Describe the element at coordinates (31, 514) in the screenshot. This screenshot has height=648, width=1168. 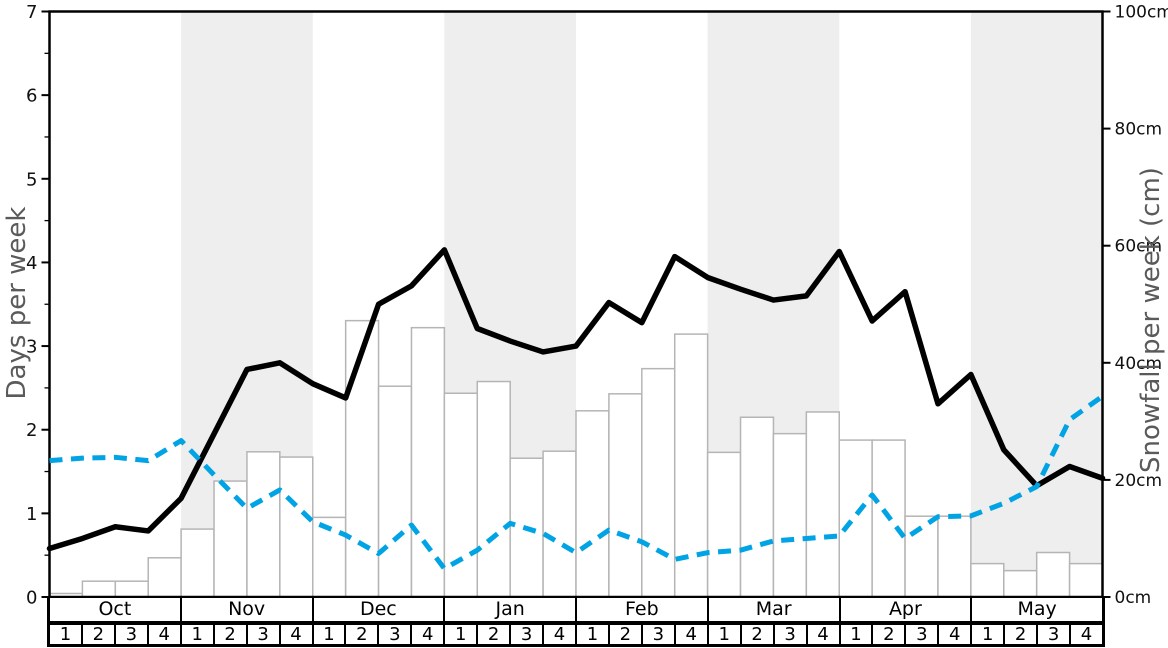
I see `left-tick-label: 1` at that location.